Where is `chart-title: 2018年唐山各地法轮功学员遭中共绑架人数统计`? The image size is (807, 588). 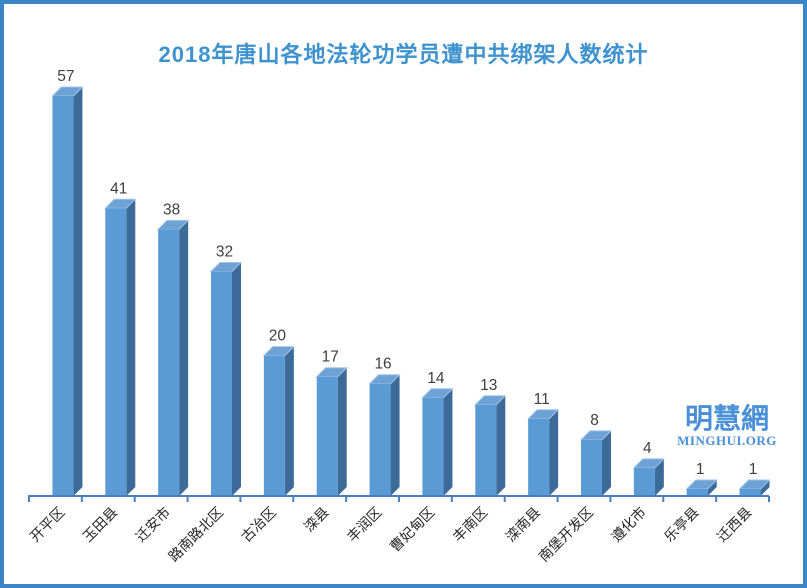
chart-title: 2018年唐山各地法轮功学员遭中共绑架人数统计 is located at coordinates (403, 54).